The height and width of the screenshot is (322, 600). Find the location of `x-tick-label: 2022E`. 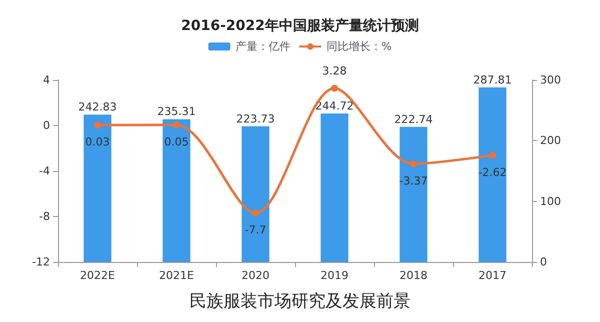

x-tick-label: 2022E is located at coordinates (98, 275).